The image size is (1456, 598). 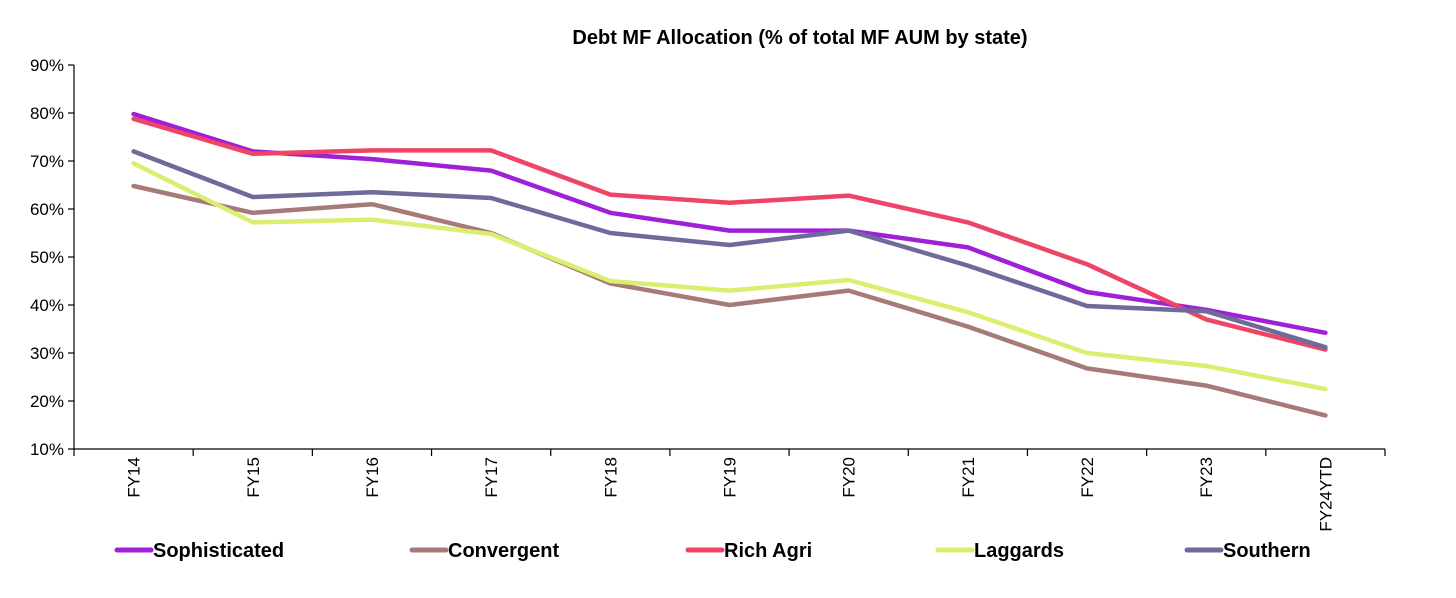 I want to click on x-tick-label: FY24YTD, so click(x=1325, y=494).